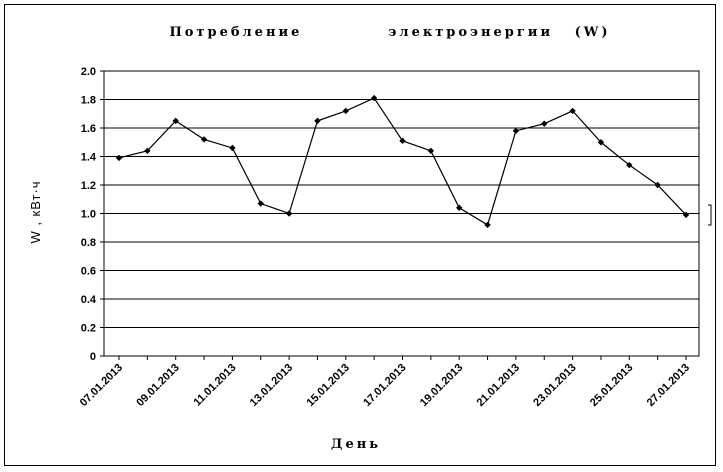 This screenshot has height=472, width=723. Describe the element at coordinates (389, 32) in the screenshot. I see `chart-title: Потребление электроэнергии (W)` at that location.